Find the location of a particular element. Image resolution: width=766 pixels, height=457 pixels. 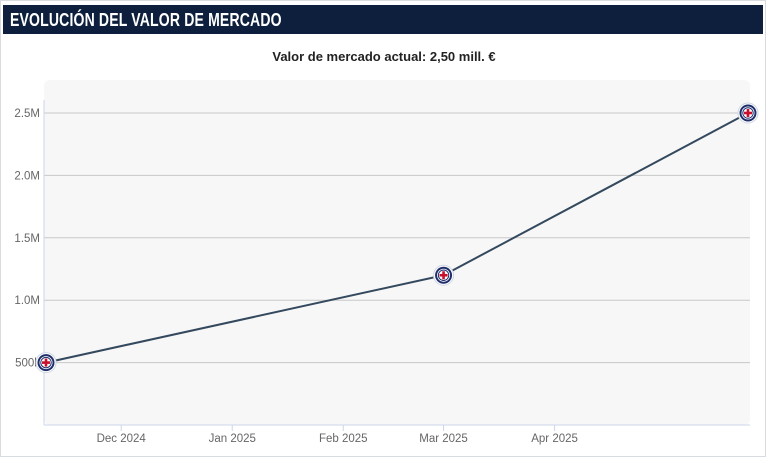

y-tick-label: 1.5M is located at coordinates (27, 239).